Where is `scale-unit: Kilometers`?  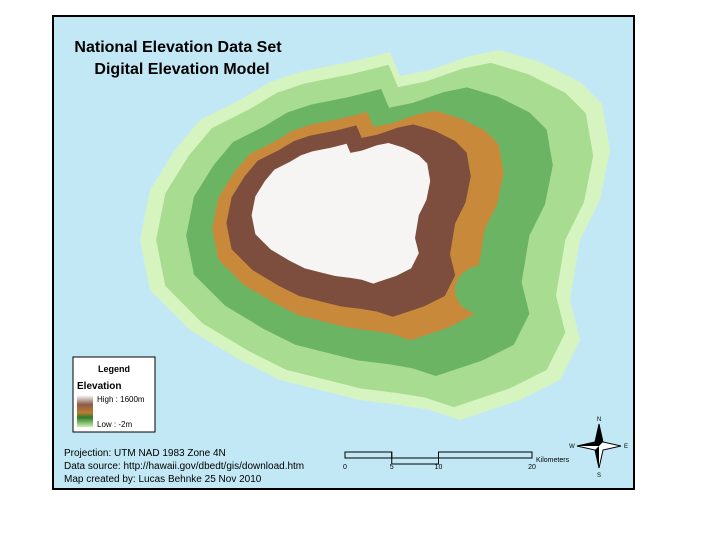
scale-unit: Kilometers is located at coordinates (553, 460).